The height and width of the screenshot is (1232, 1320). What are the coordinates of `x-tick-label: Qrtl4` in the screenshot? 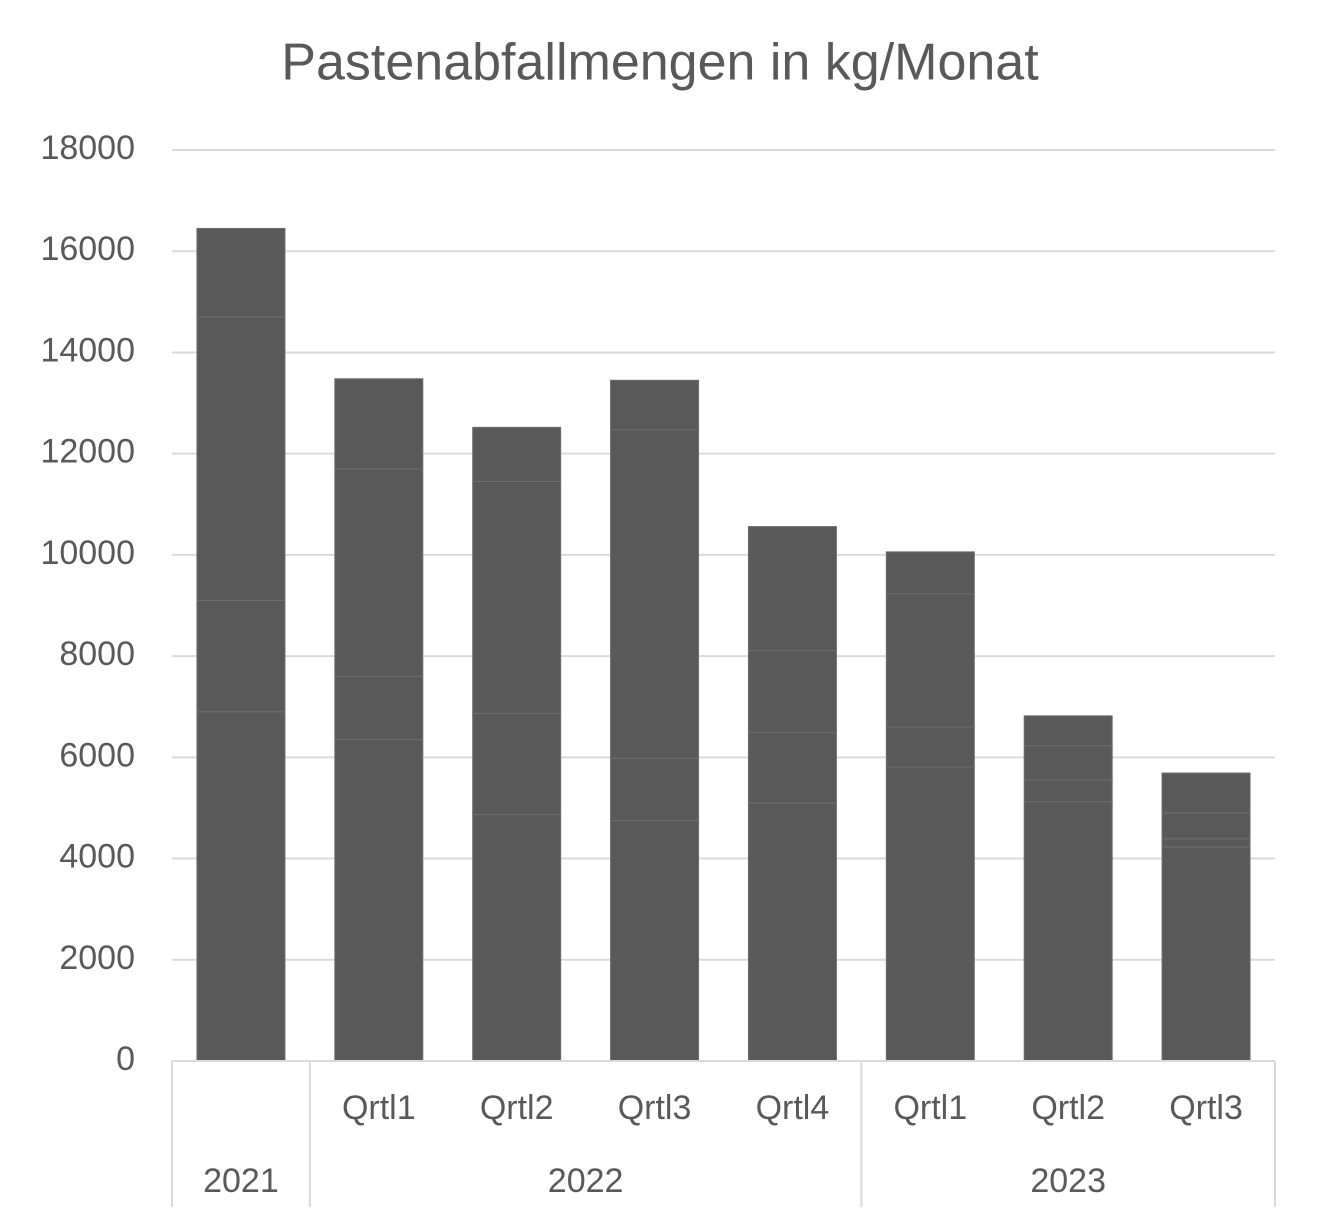 It's located at (793, 1108).